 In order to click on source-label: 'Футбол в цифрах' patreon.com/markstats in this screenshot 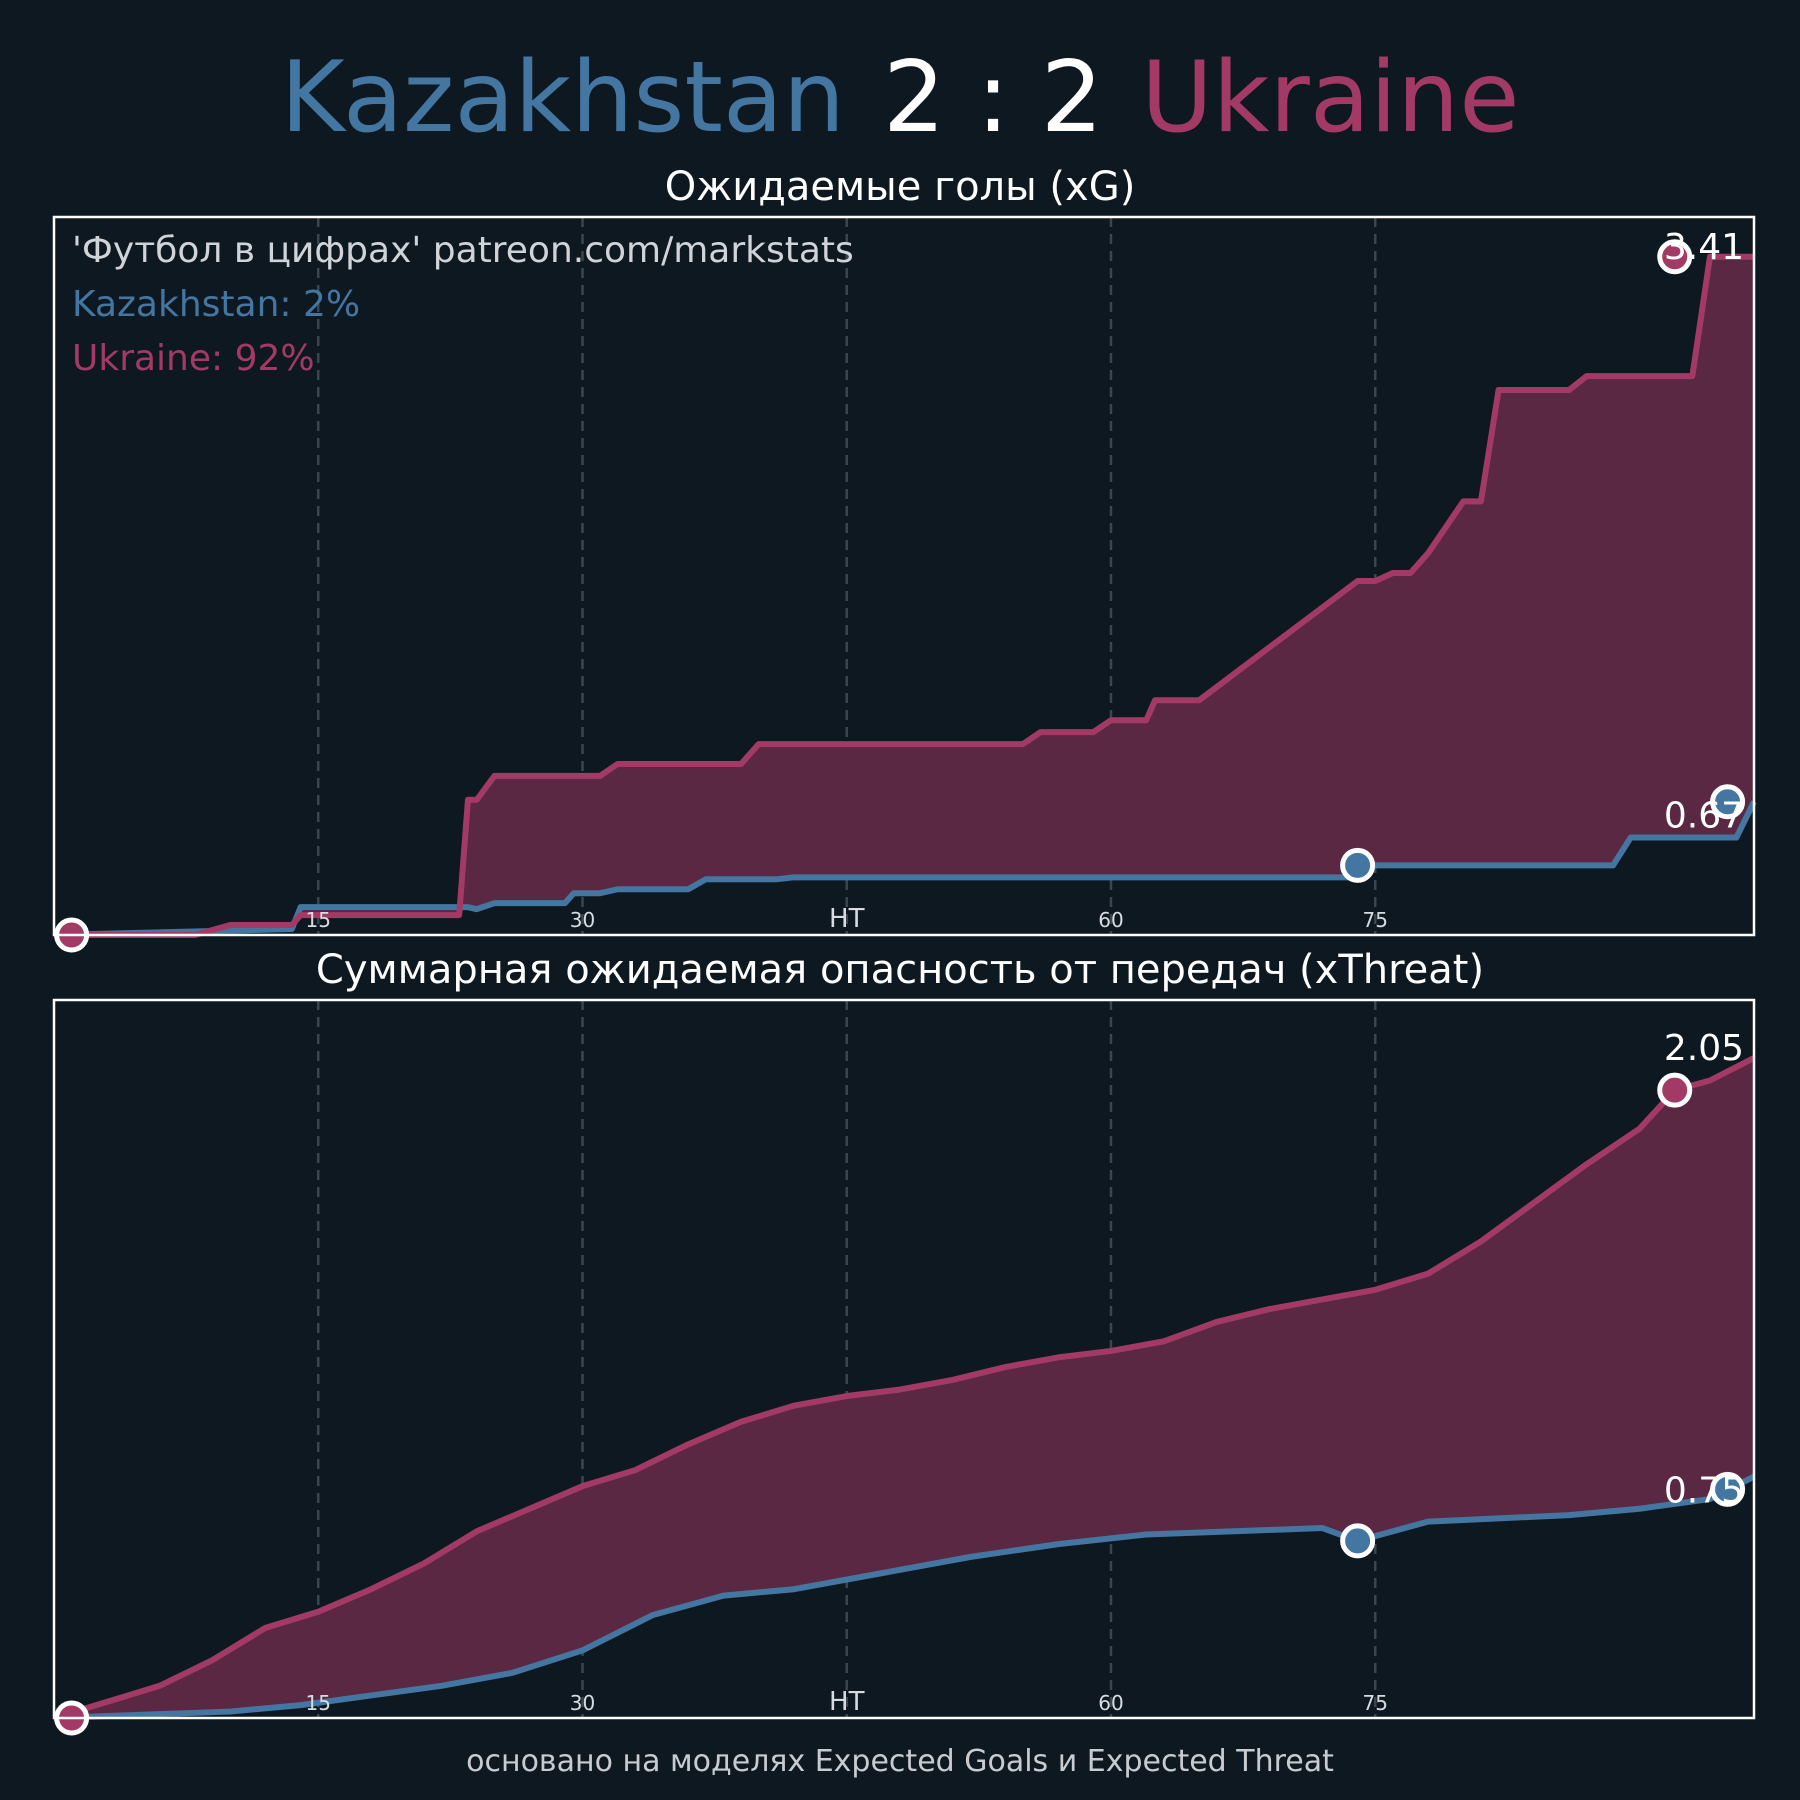, I will do `click(463, 250)`.